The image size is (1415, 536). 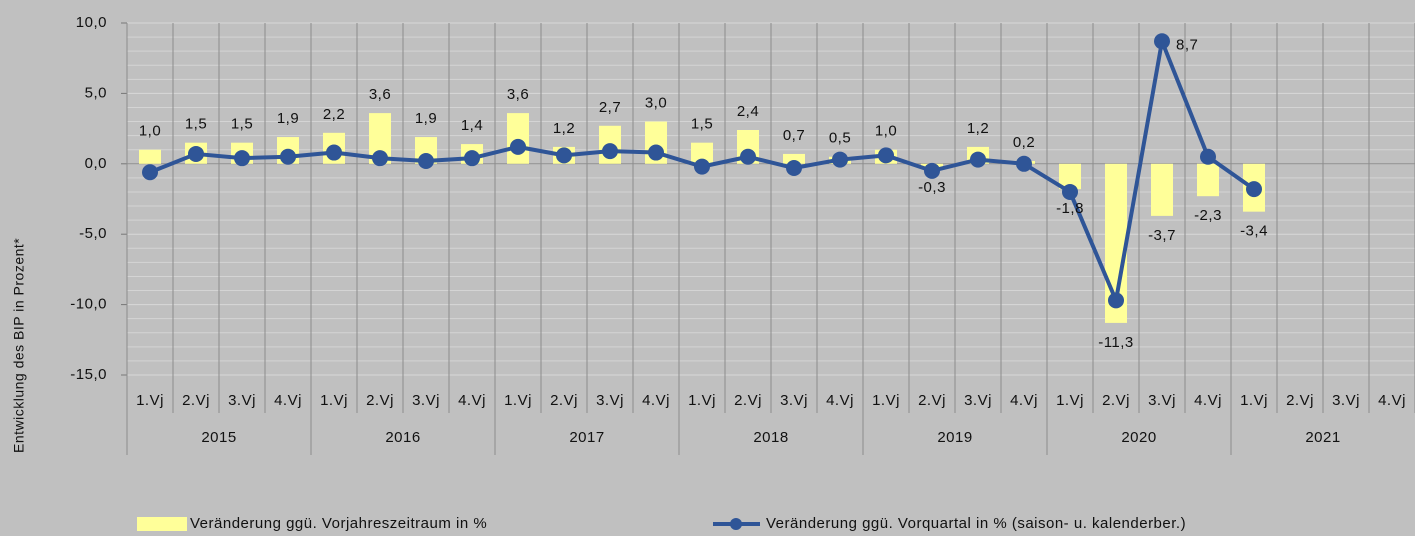 What do you see at coordinates (564, 128) in the screenshot?
I see `bar-value-label: 1,2` at bounding box center [564, 128].